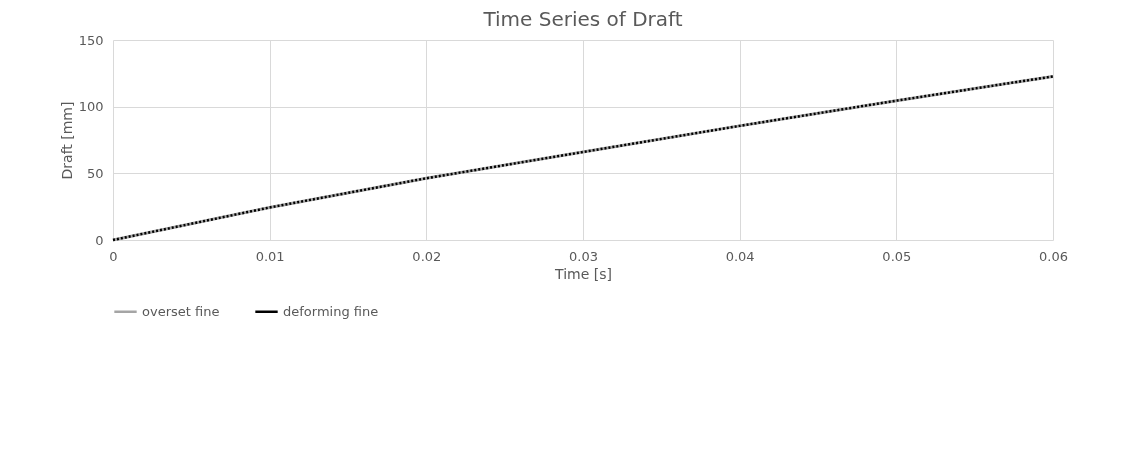 The image size is (1126, 450). Describe the element at coordinates (427, 256) in the screenshot. I see `x-tick-label: 0.02` at that location.